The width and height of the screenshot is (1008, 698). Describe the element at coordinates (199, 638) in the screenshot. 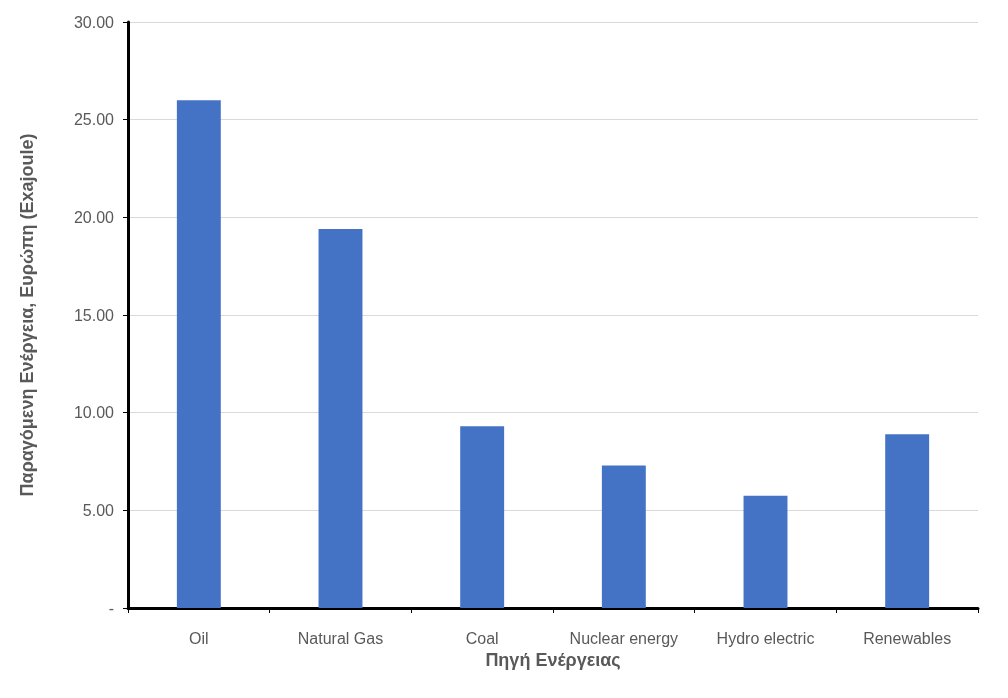

I see `x-tick-label: Oil` at that location.